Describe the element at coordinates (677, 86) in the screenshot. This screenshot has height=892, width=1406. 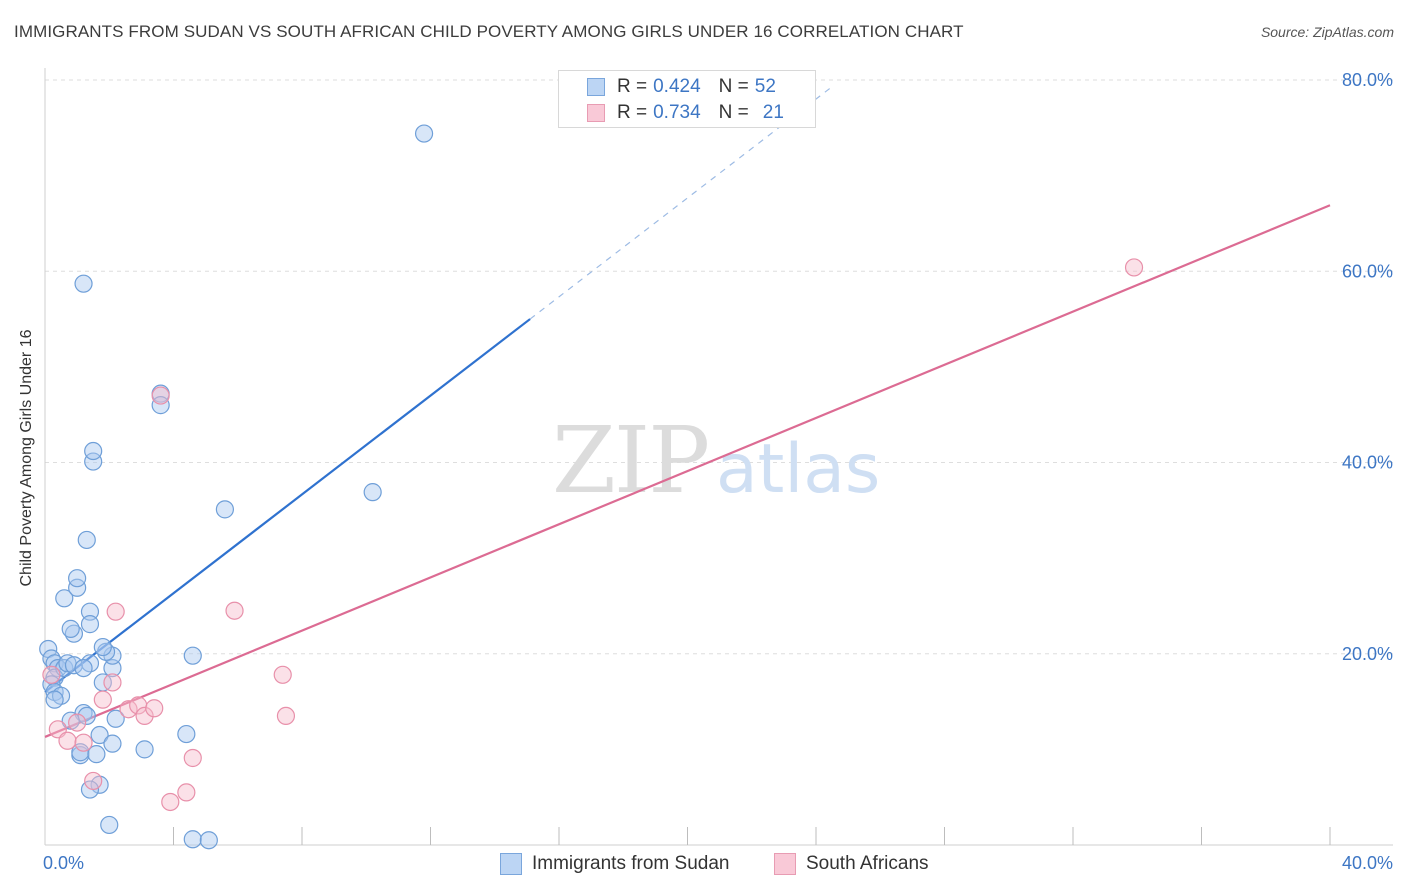
I see `r-value: 0.424` at that location.